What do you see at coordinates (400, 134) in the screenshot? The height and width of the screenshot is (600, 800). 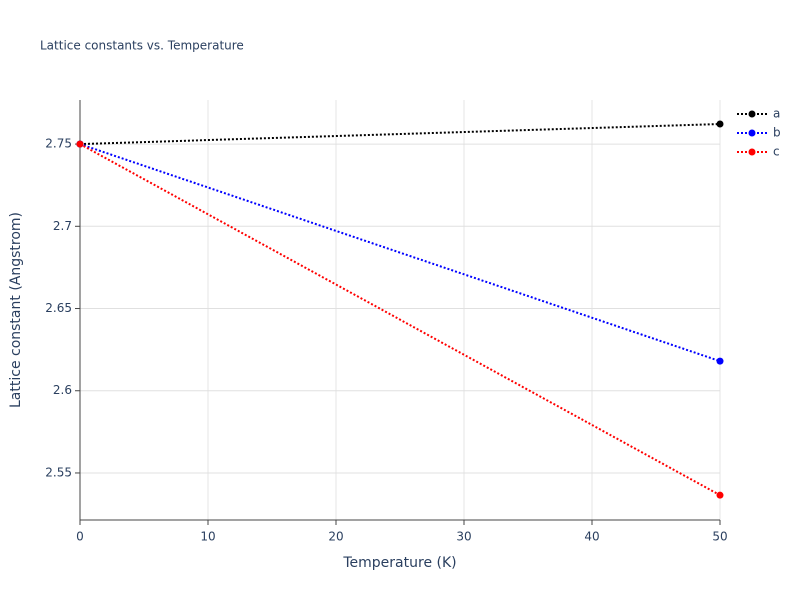 I see `series-line` at bounding box center [400, 134].